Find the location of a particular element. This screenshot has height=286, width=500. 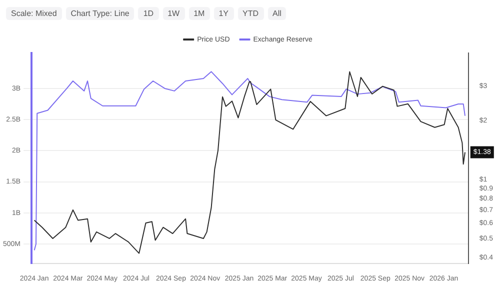

text: 1Y is located at coordinates (224, 13).